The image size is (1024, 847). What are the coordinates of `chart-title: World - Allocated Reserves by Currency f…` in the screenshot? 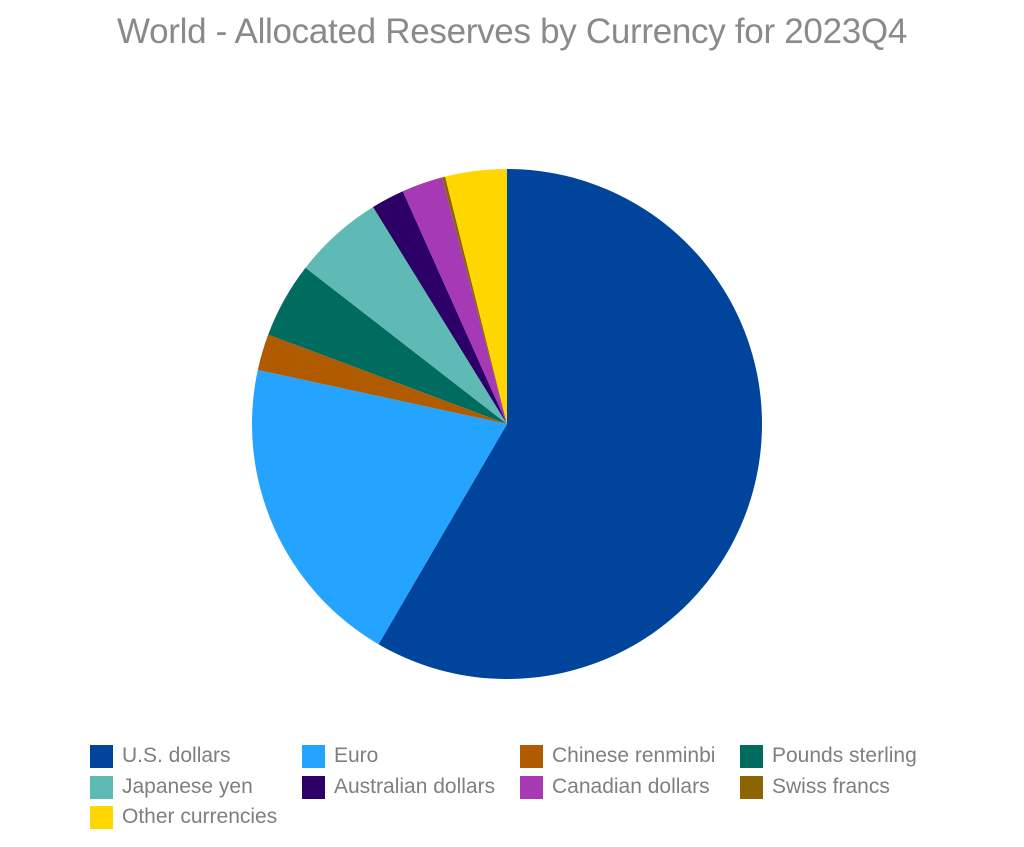 It's located at (511, 31).